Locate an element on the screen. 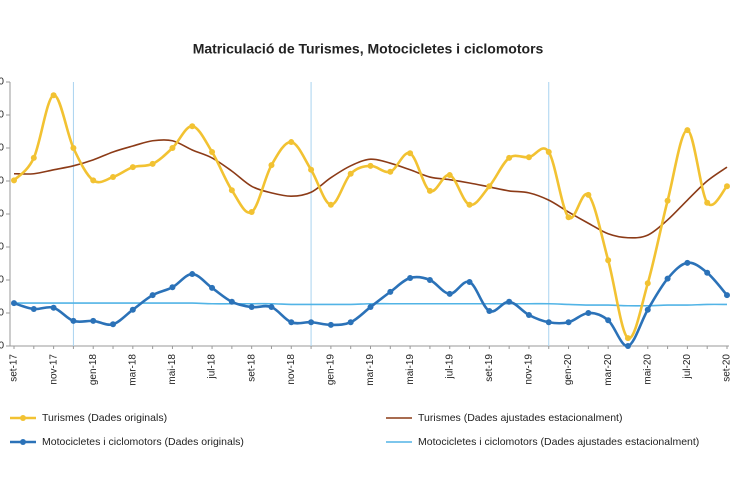 The image size is (740, 504). x-tick-label: jul-20 is located at coordinates (687, 367).